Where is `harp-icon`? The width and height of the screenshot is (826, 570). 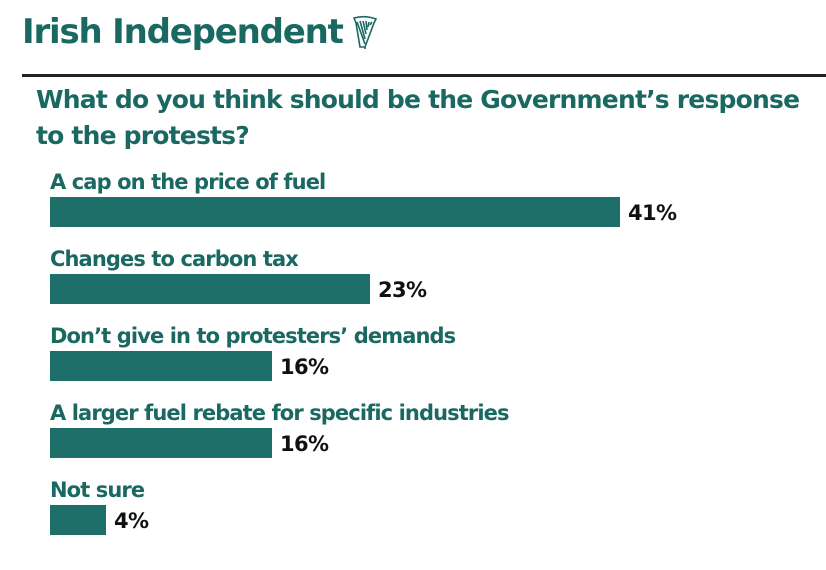 harp-icon is located at coordinates (365, 32).